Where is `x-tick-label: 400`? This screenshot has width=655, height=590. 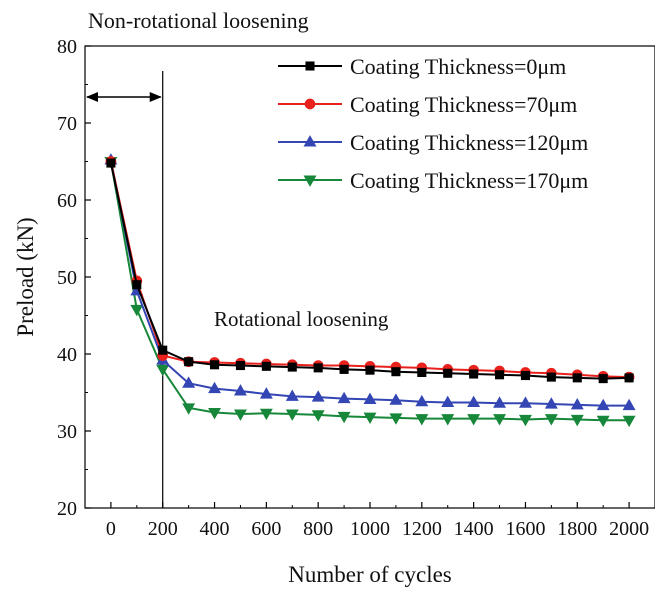
x-tick-label: 400 is located at coordinates (215, 529).